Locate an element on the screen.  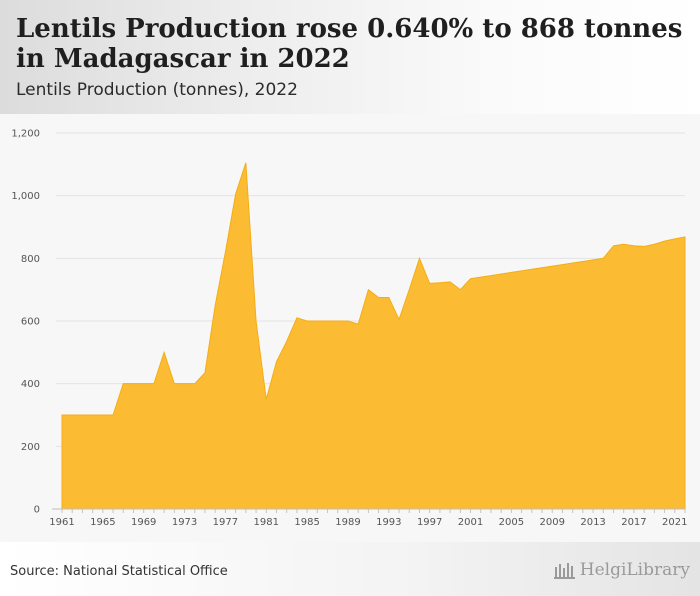
y-tick-label: 0 is located at coordinates (37, 510).